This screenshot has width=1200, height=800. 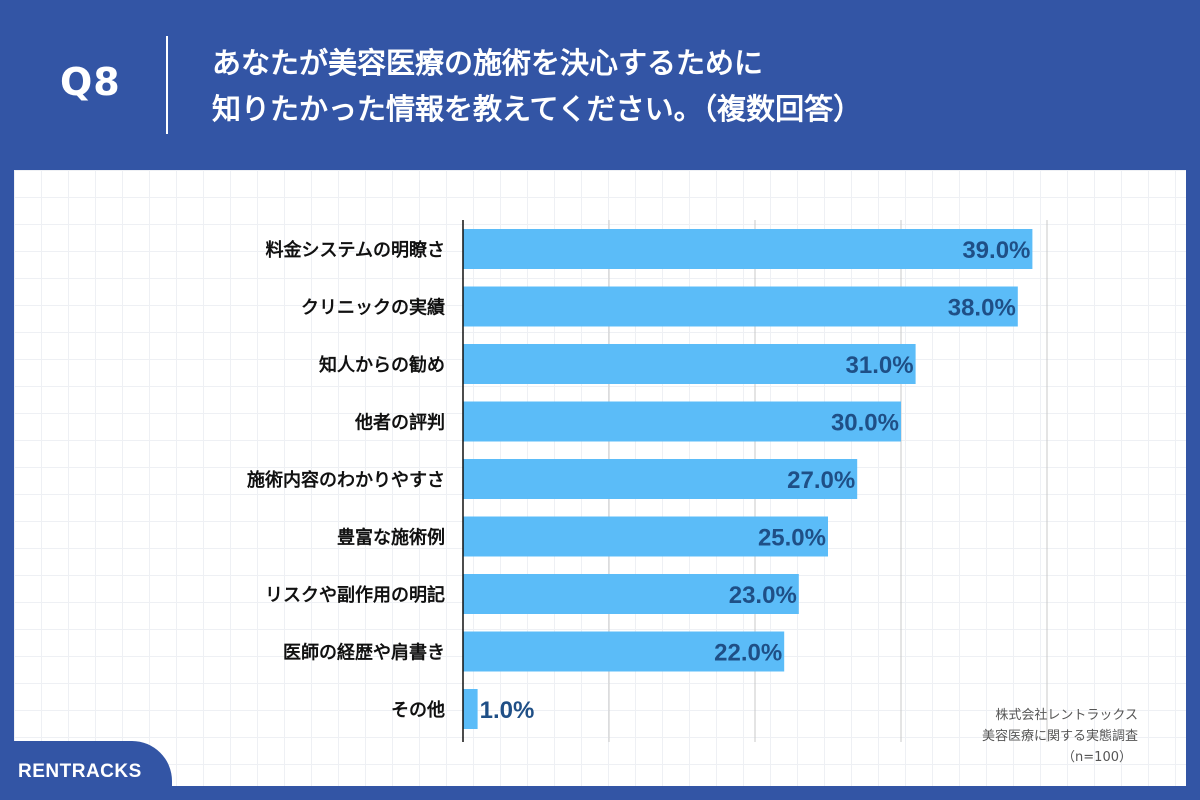 I want to click on category-label: 他者の評判, so click(x=399, y=423).